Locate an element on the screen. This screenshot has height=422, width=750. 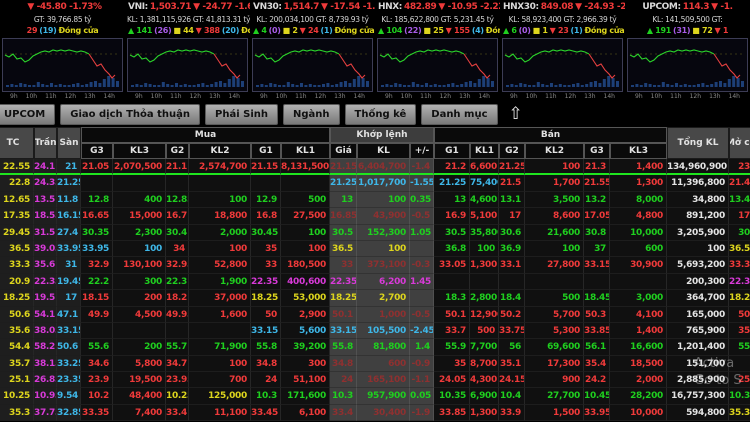
sub-header-kl3: KL3 is located at coordinates (638, 151).